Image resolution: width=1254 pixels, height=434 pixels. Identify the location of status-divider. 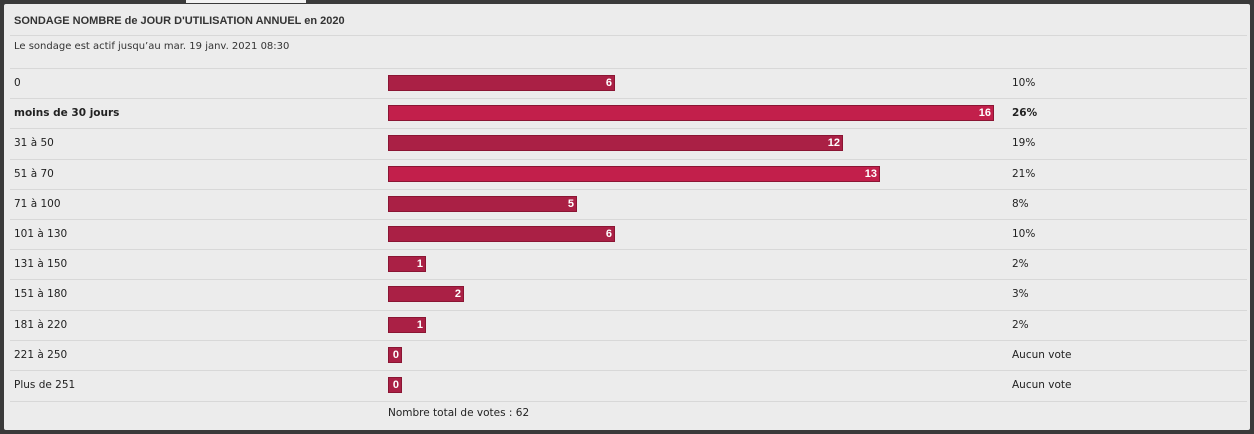
(628, 68).